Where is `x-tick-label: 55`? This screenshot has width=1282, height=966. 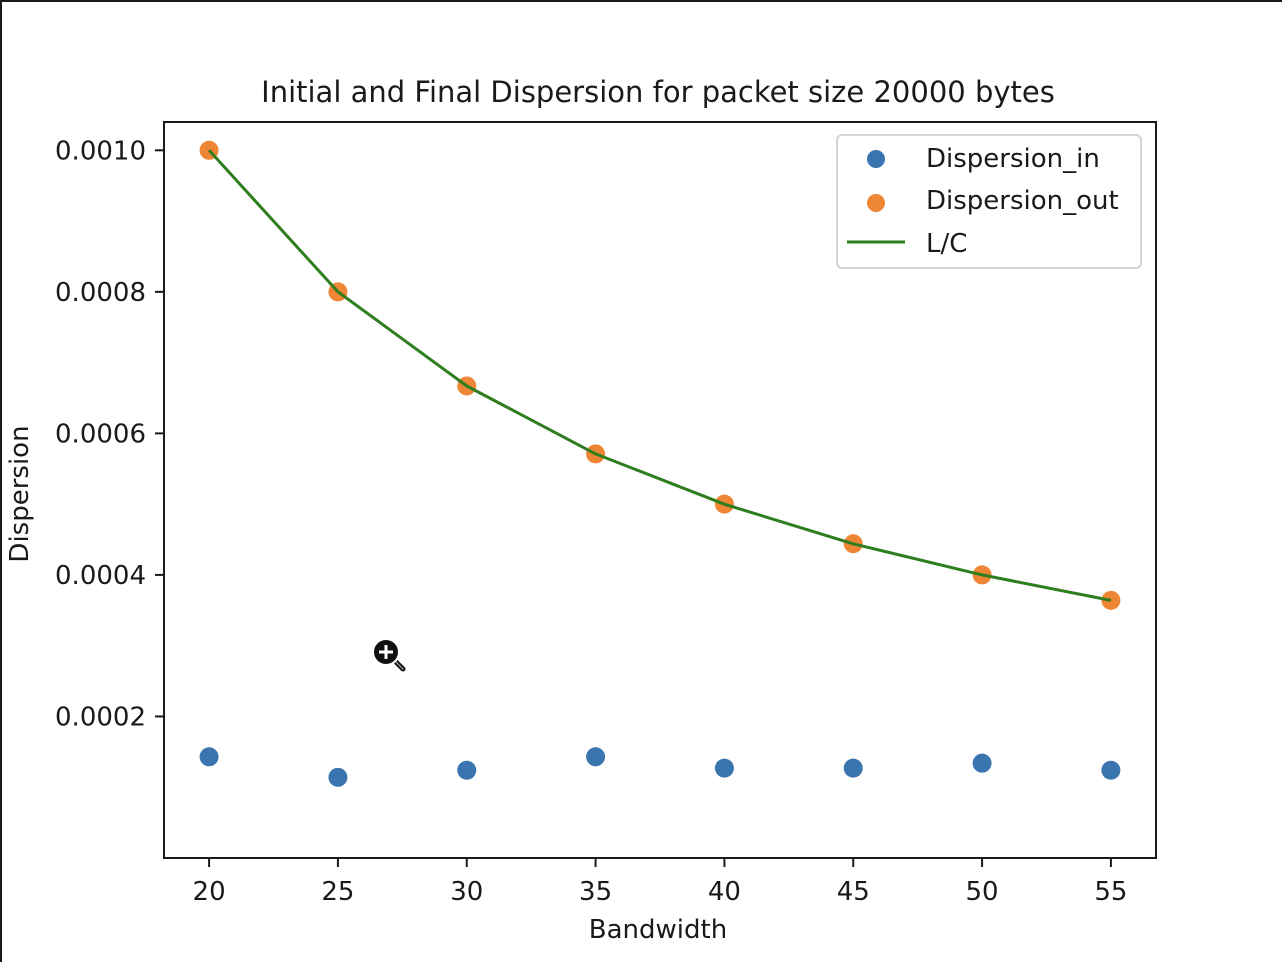
x-tick-label: 55 is located at coordinates (1110, 892).